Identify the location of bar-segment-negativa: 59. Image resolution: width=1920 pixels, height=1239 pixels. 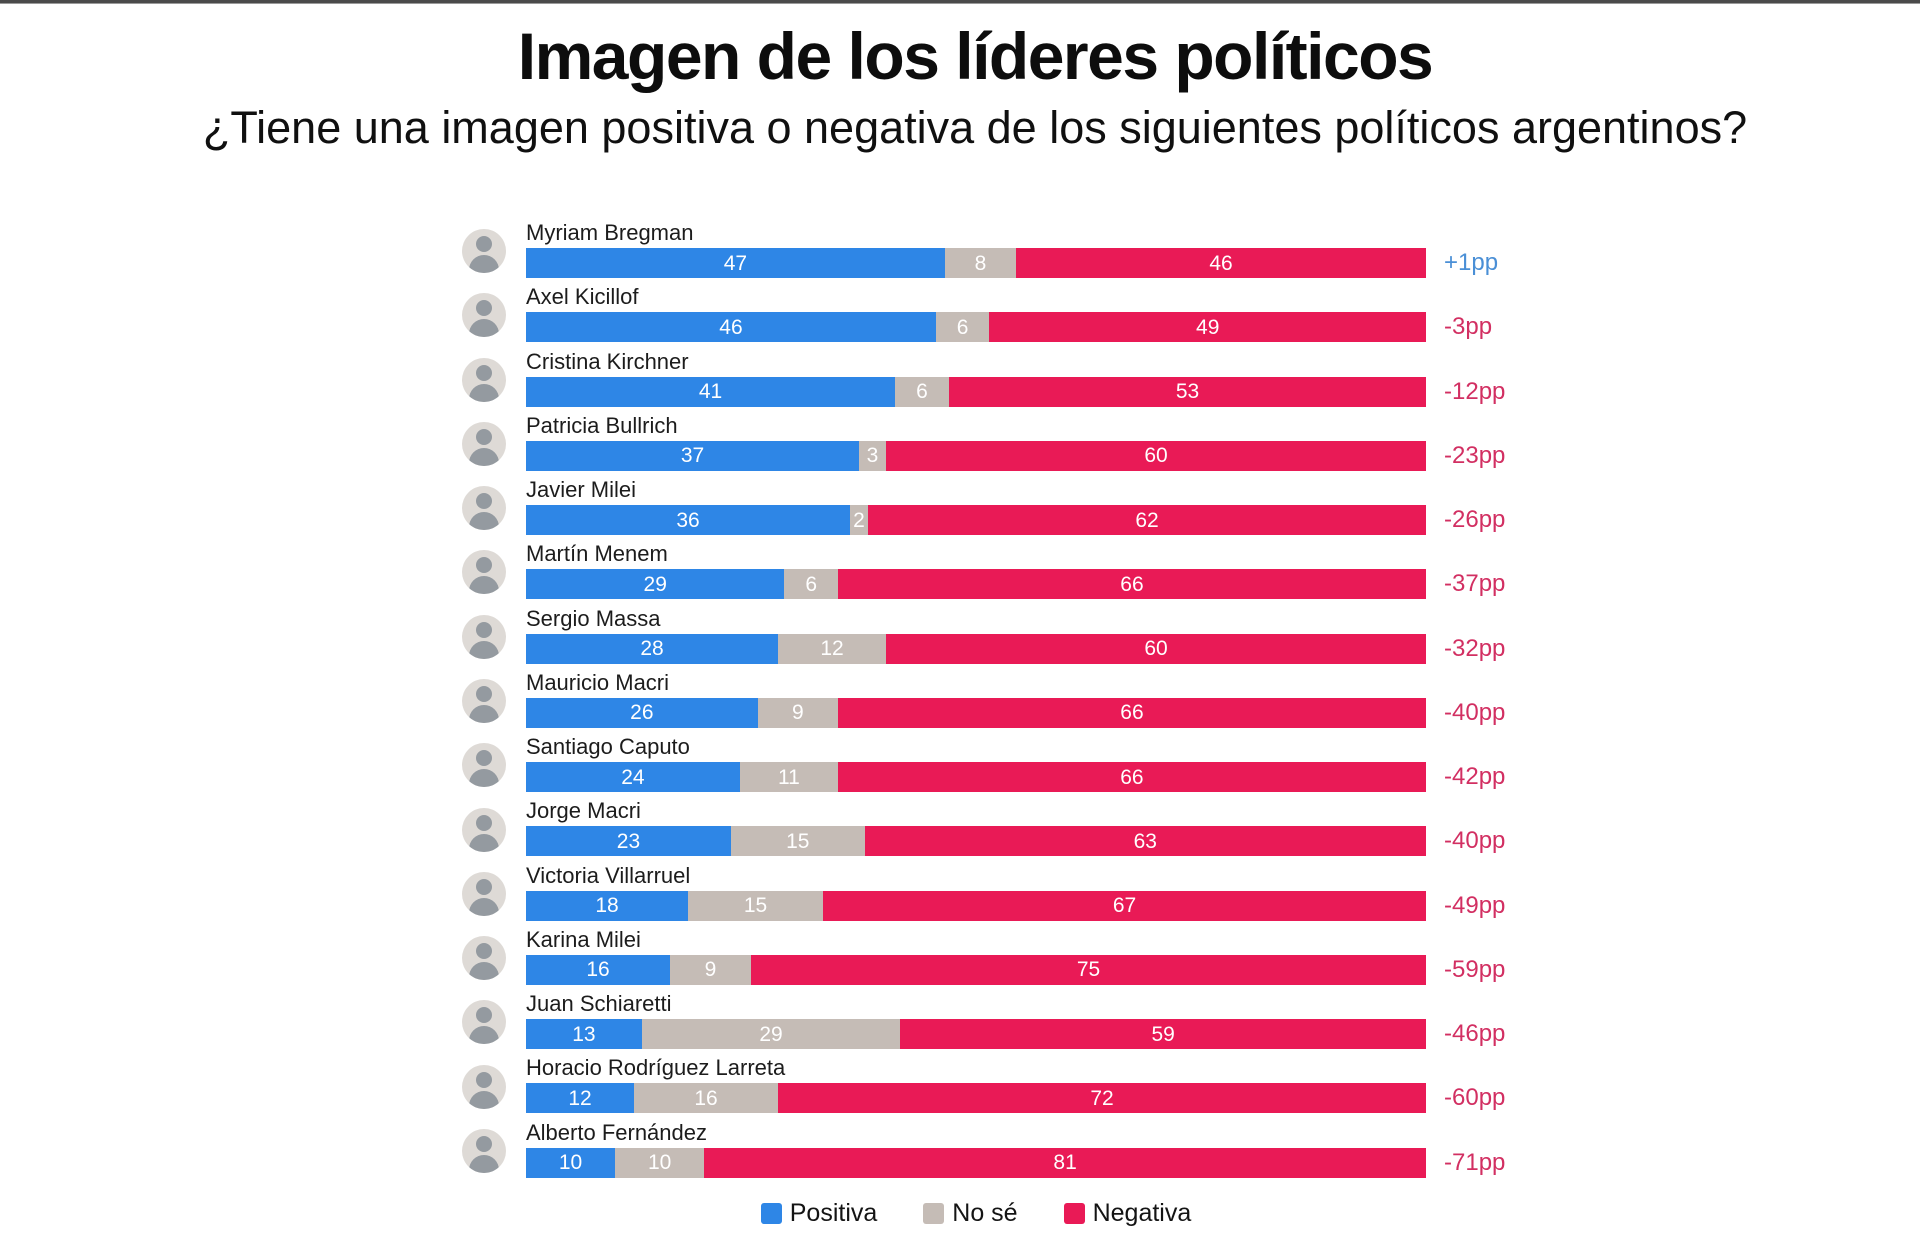
(1163, 1034).